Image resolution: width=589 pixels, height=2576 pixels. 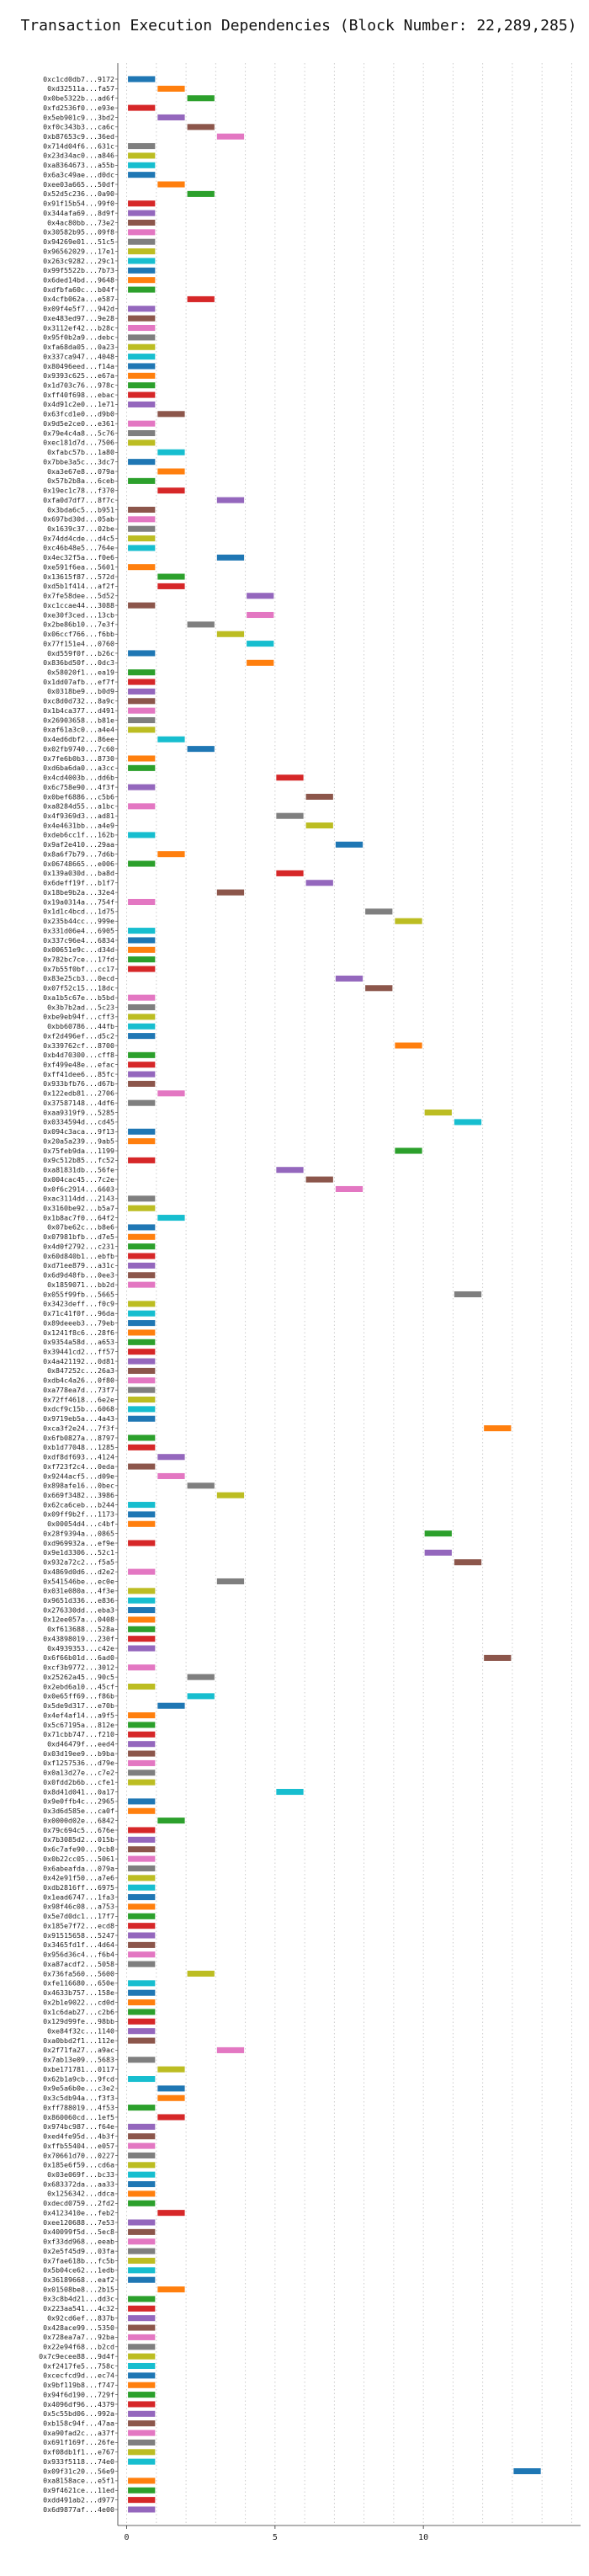 What do you see at coordinates (78, 1390) in the screenshot?
I see `tx-label: 0xa778ea7d...73f7` at bounding box center [78, 1390].